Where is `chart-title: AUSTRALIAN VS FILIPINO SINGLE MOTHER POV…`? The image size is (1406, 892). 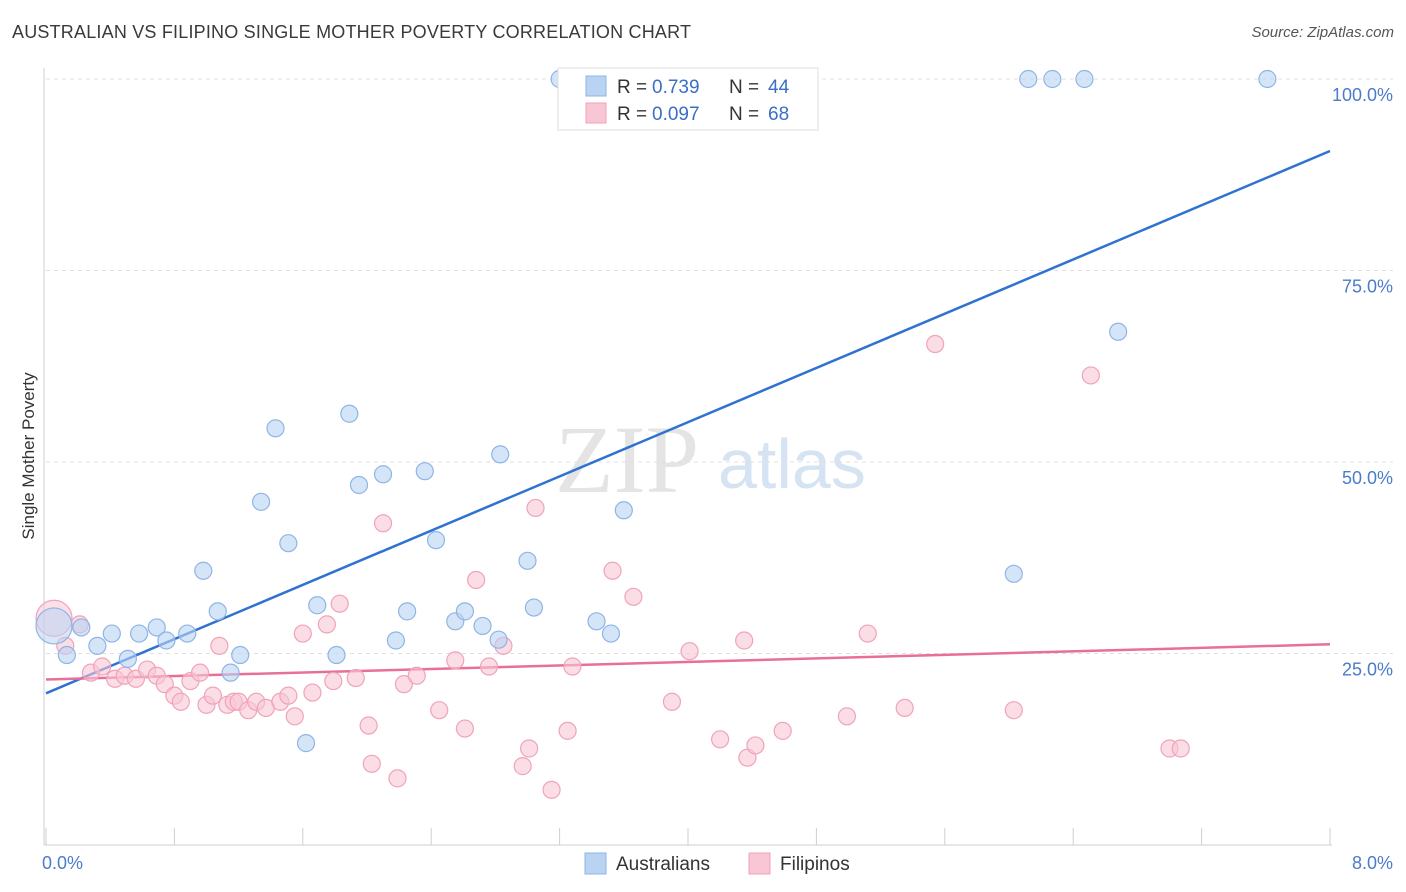 chart-title: AUSTRALIAN VS FILIPINO SINGLE MOTHER POV… is located at coordinates (352, 32).